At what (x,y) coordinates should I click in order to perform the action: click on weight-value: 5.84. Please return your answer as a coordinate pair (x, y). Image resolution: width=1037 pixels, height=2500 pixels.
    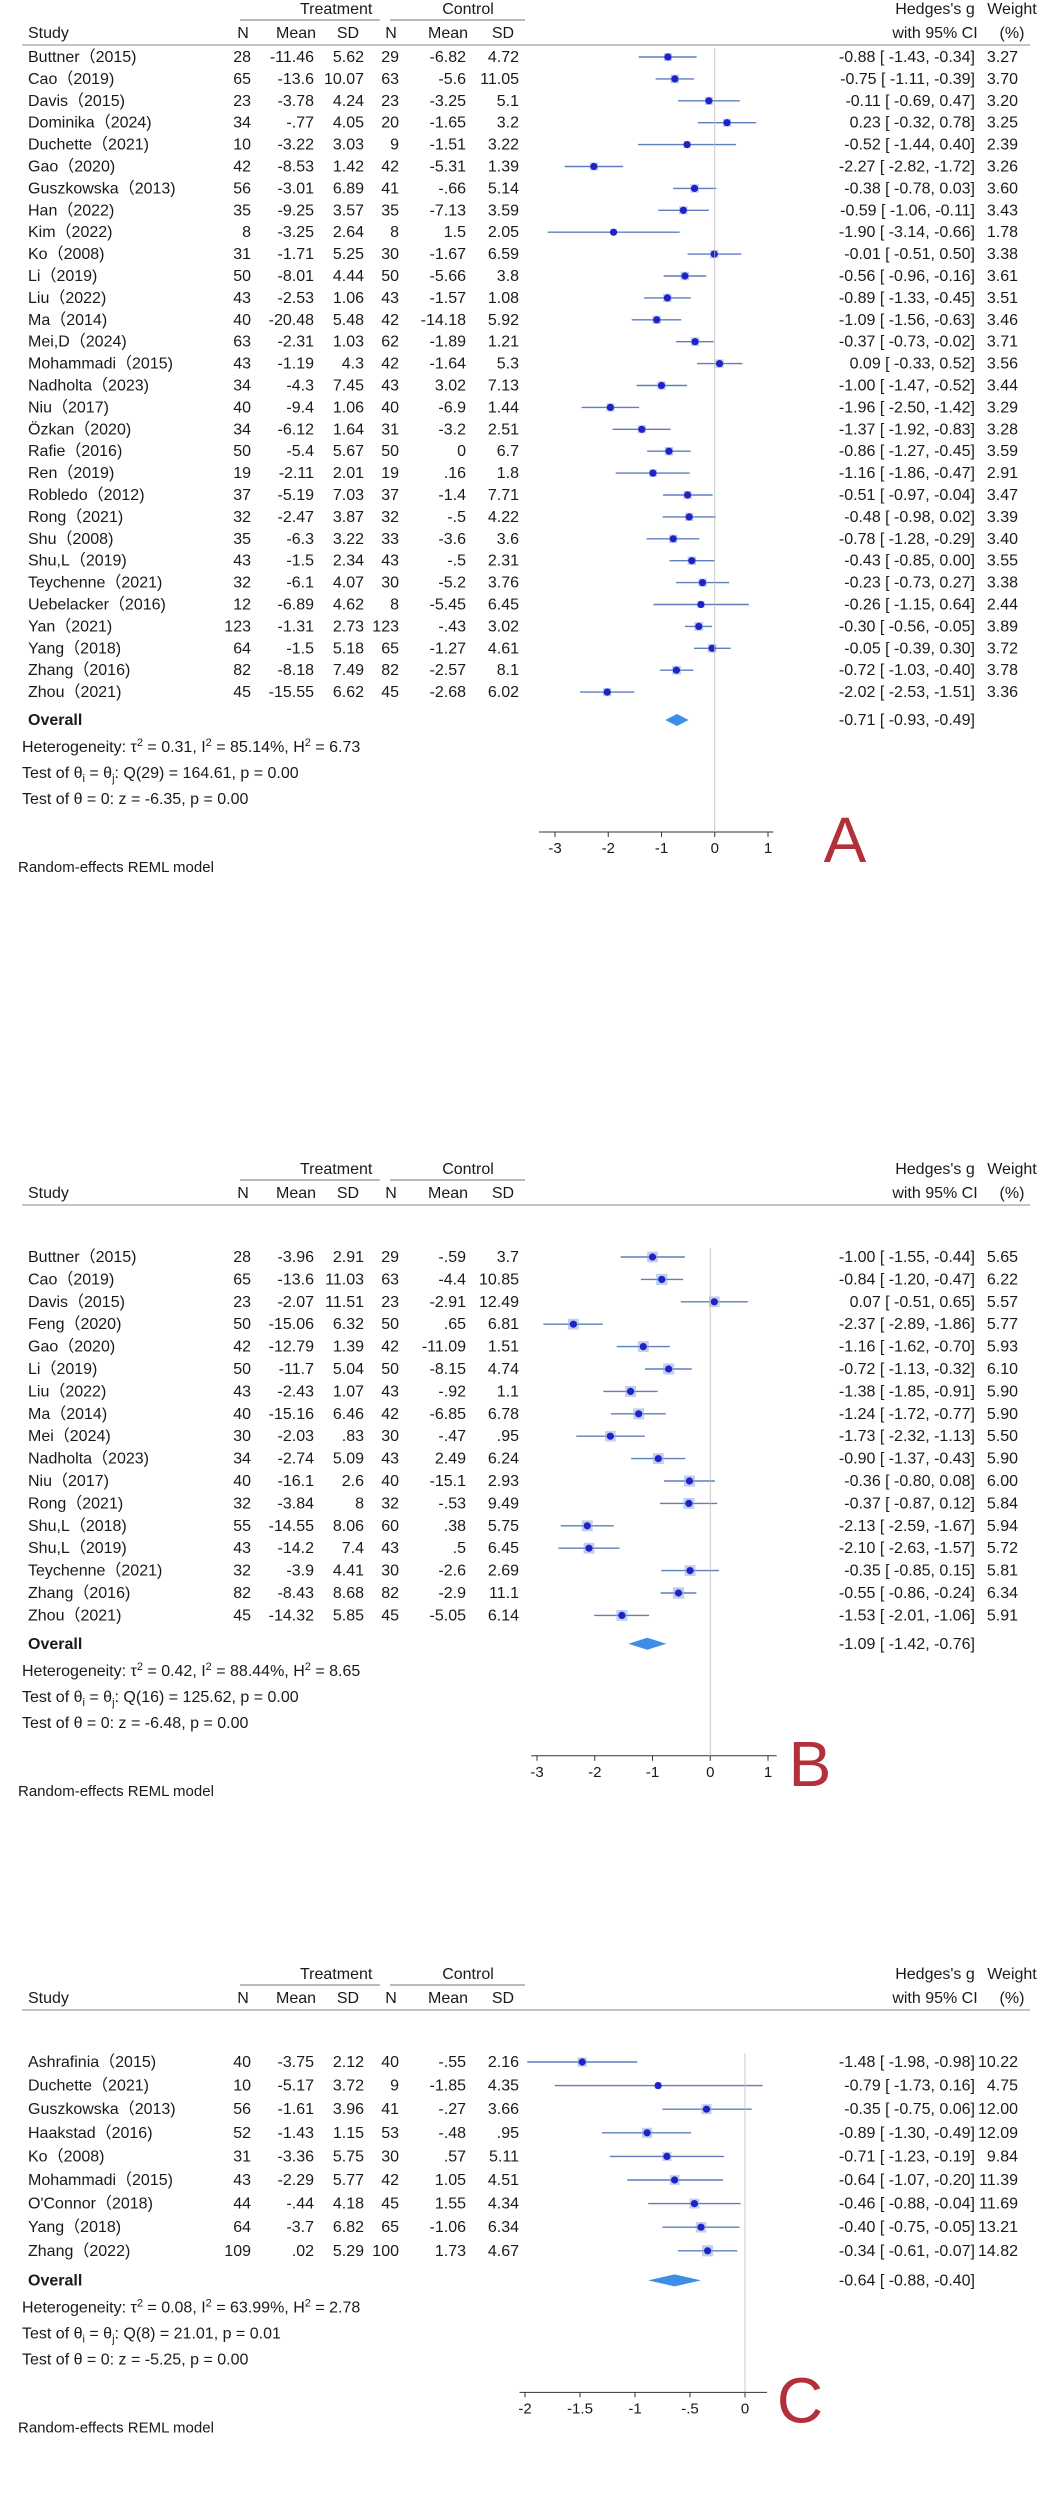
    Looking at the image, I should click on (1002, 1503).